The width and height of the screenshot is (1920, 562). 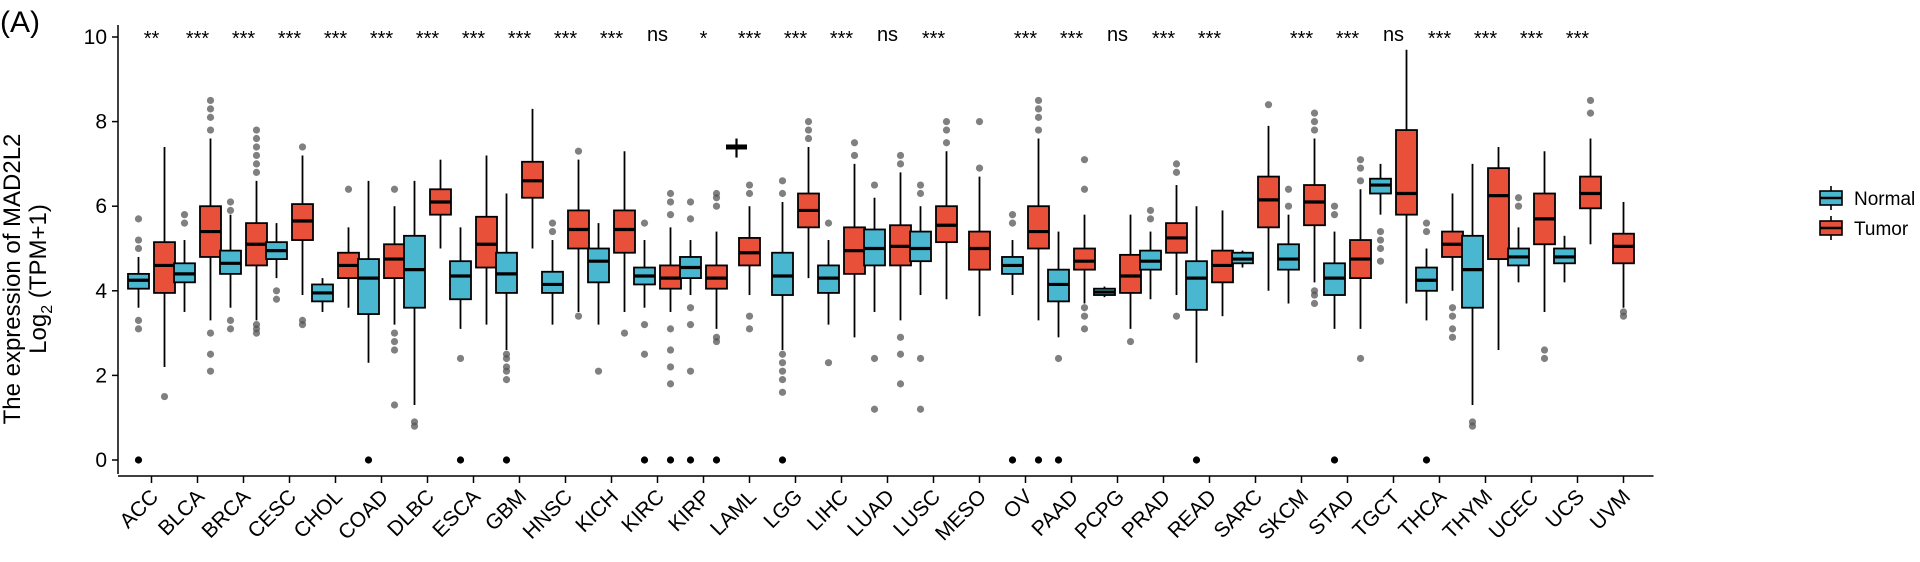 What do you see at coordinates (1884, 199) in the screenshot?
I see `legend-label: Normal` at bounding box center [1884, 199].